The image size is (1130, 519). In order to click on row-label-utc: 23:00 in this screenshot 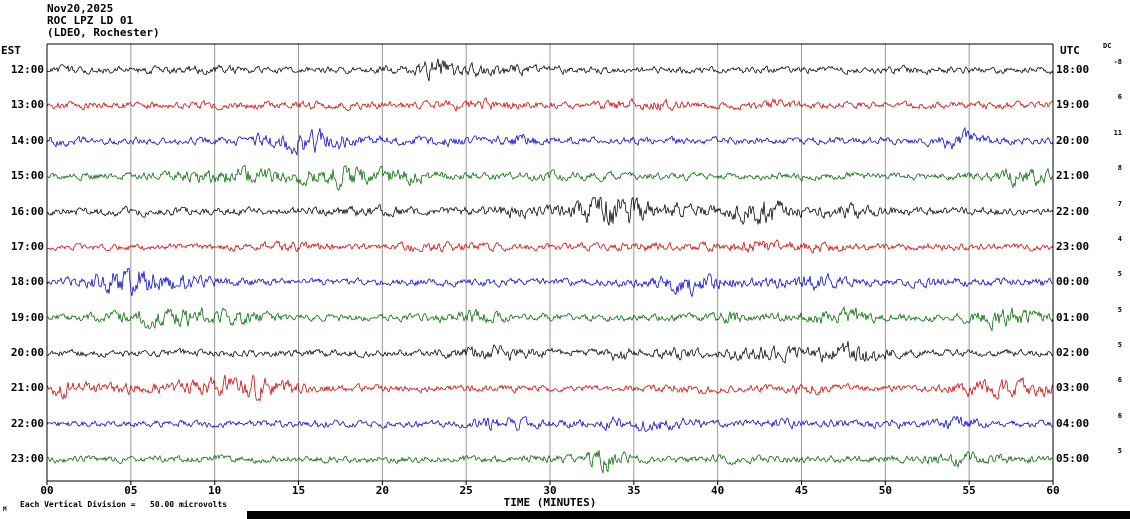, I will do `click(1073, 246)`.